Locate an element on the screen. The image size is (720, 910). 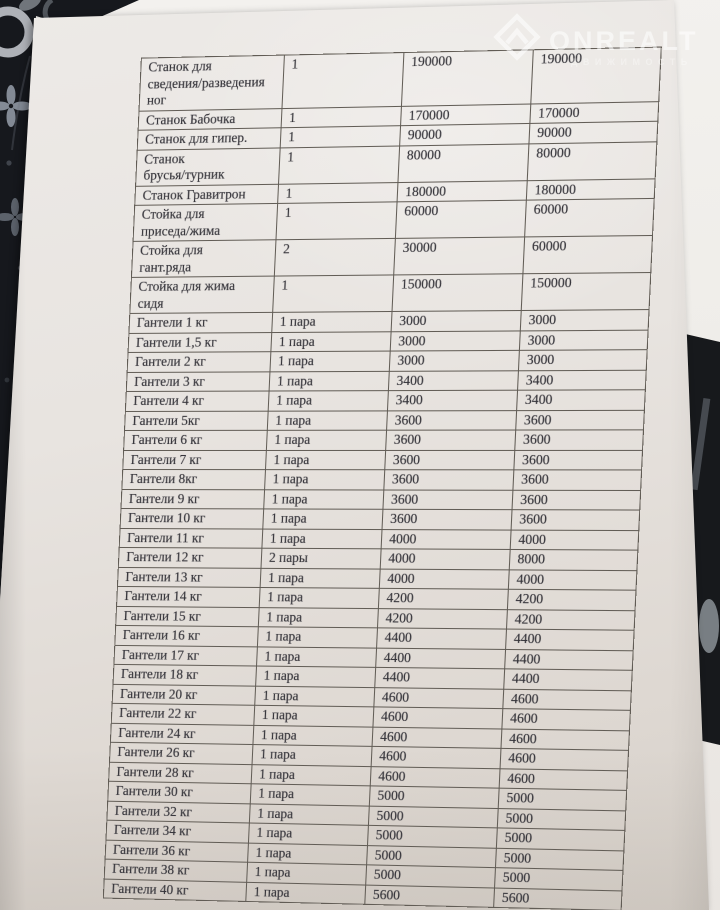
item-name-cell: Гантели 18 кг is located at coordinates (185, 675).